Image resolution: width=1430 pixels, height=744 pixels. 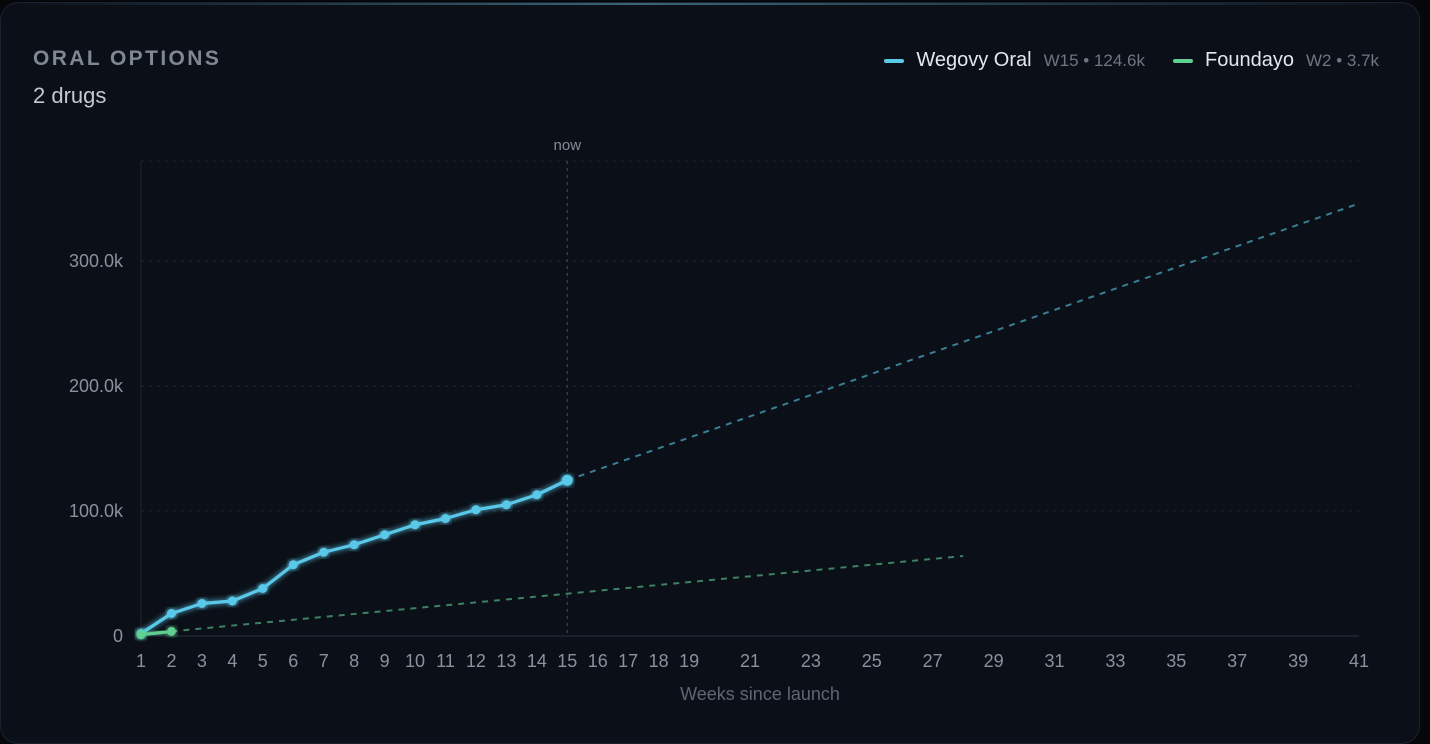 What do you see at coordinates (385, 661) in the screenshot?
I see `x-tick-label: 9` at bounding box center [385, 661].